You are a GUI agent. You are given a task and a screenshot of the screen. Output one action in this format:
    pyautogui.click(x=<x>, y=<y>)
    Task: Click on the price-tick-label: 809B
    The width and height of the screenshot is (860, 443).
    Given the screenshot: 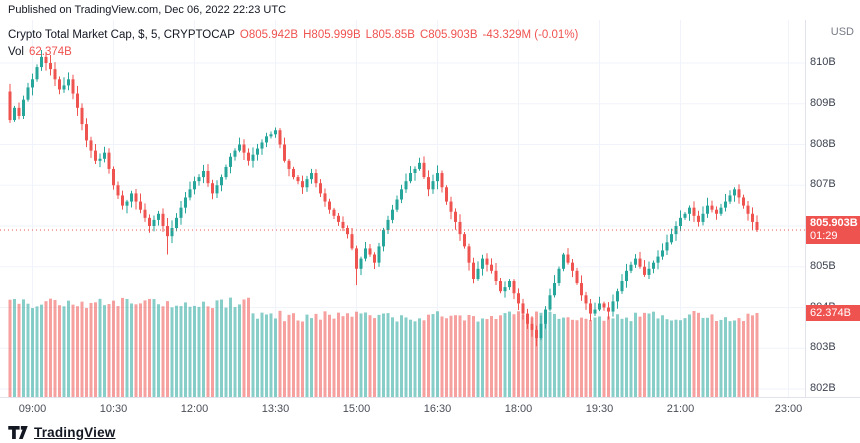 What is the action you would take?
    pyautogui.click(x=823, y=102)
    